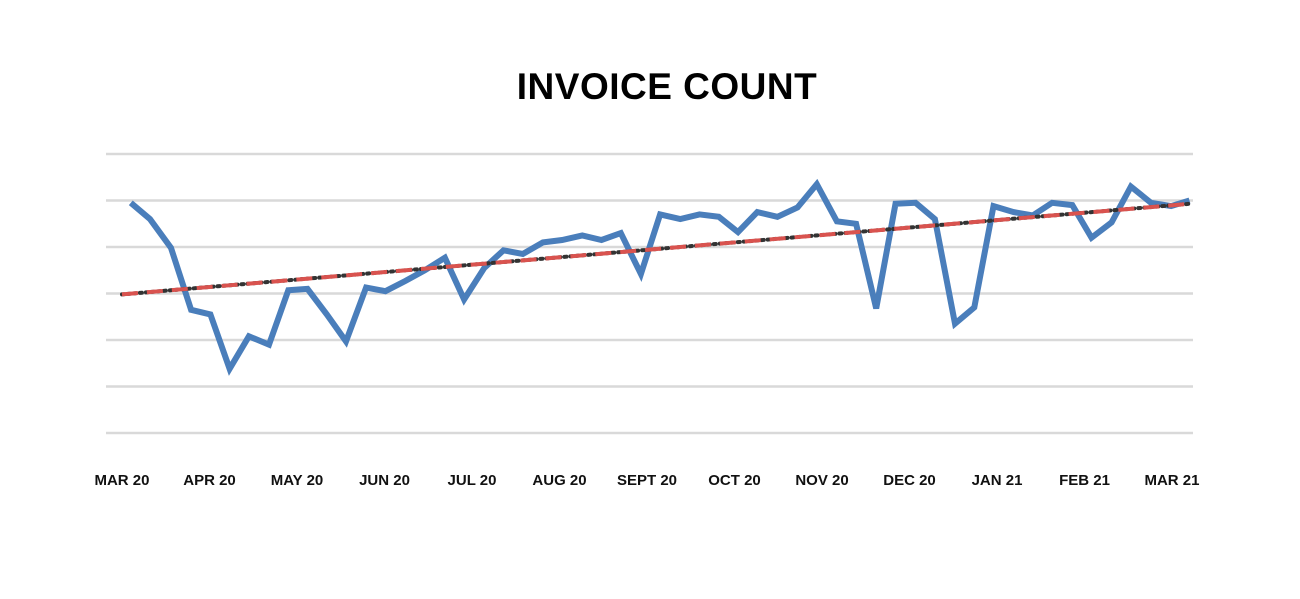 The image size is (1300, 599). I want to click on x-tick-label: OCT 20, so click(734, 480).